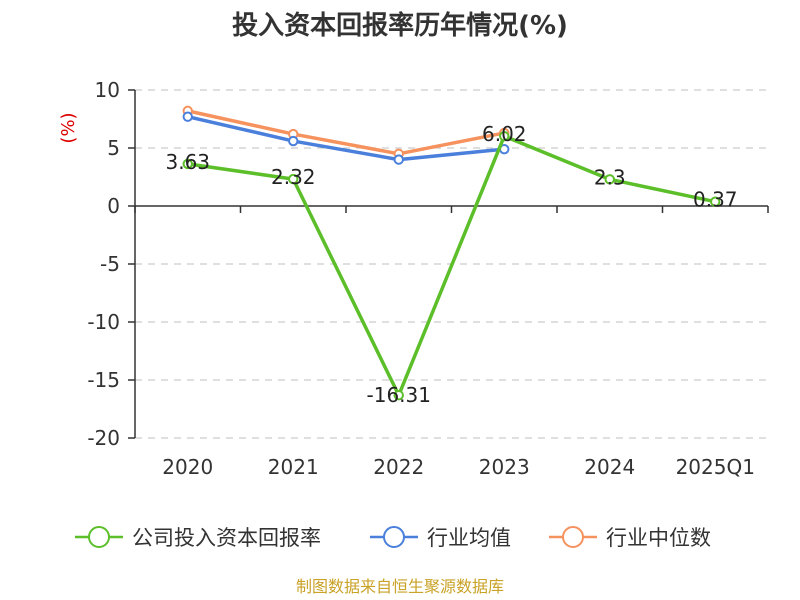  I want to click on data-label: 6.02, so click(504, 134).